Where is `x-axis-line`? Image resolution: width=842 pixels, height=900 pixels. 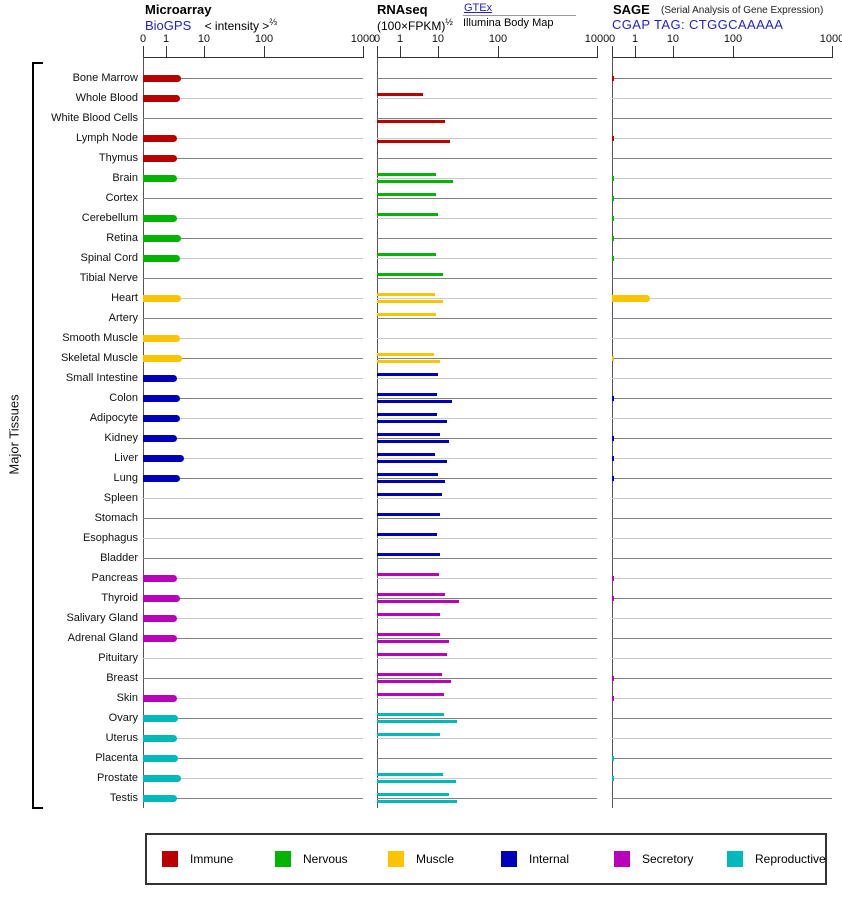
x-axis-line is located at coordinates (253, 57).